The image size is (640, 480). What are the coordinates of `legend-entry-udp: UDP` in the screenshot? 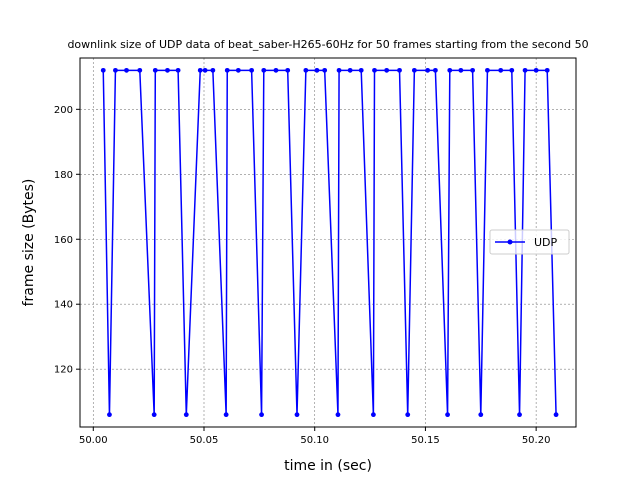 It's located at (546, 242).